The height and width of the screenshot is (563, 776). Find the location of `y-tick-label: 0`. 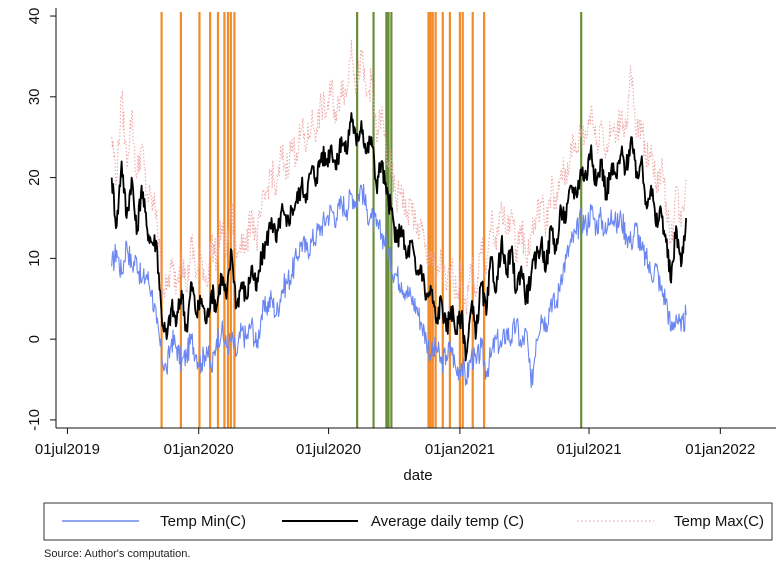

y-tick-label: 0 is located at coordinates (34, 339).